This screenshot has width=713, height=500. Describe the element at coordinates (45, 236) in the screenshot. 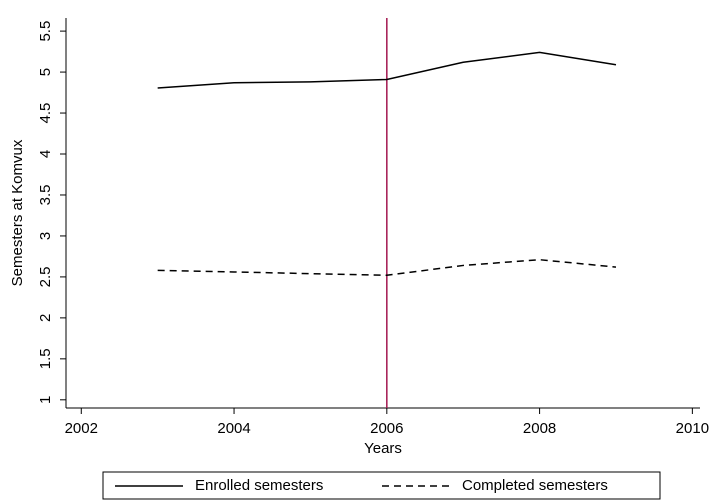

I see `y-tick-label: 3` at that location.